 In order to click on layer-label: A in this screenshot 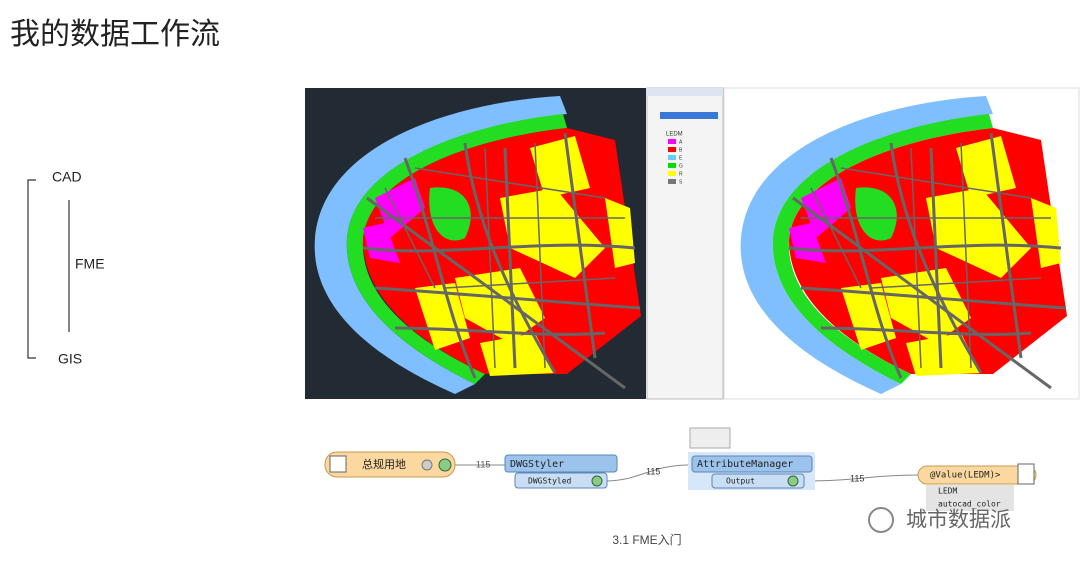, I will do `click(681, 142)`.